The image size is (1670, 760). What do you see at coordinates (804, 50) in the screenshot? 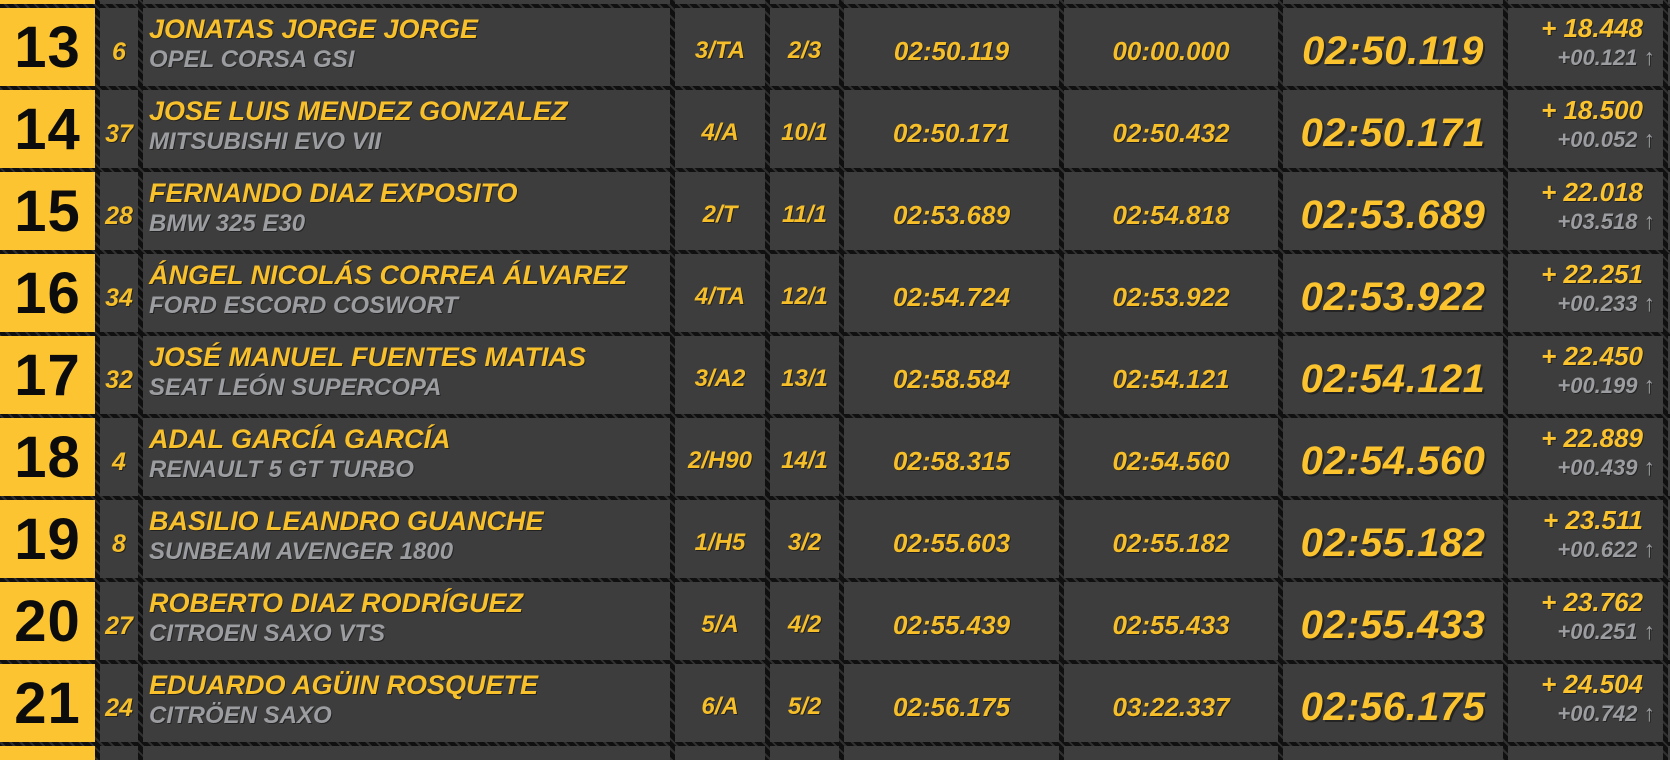
I see `class-position: 2/3` at bounding box center [804, 50].